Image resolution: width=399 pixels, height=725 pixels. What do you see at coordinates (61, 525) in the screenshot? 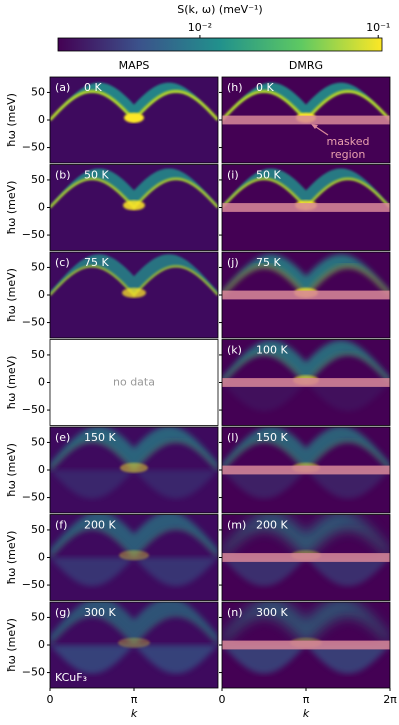
I see `panel-label: (f)` at bounding box center [61, 525].